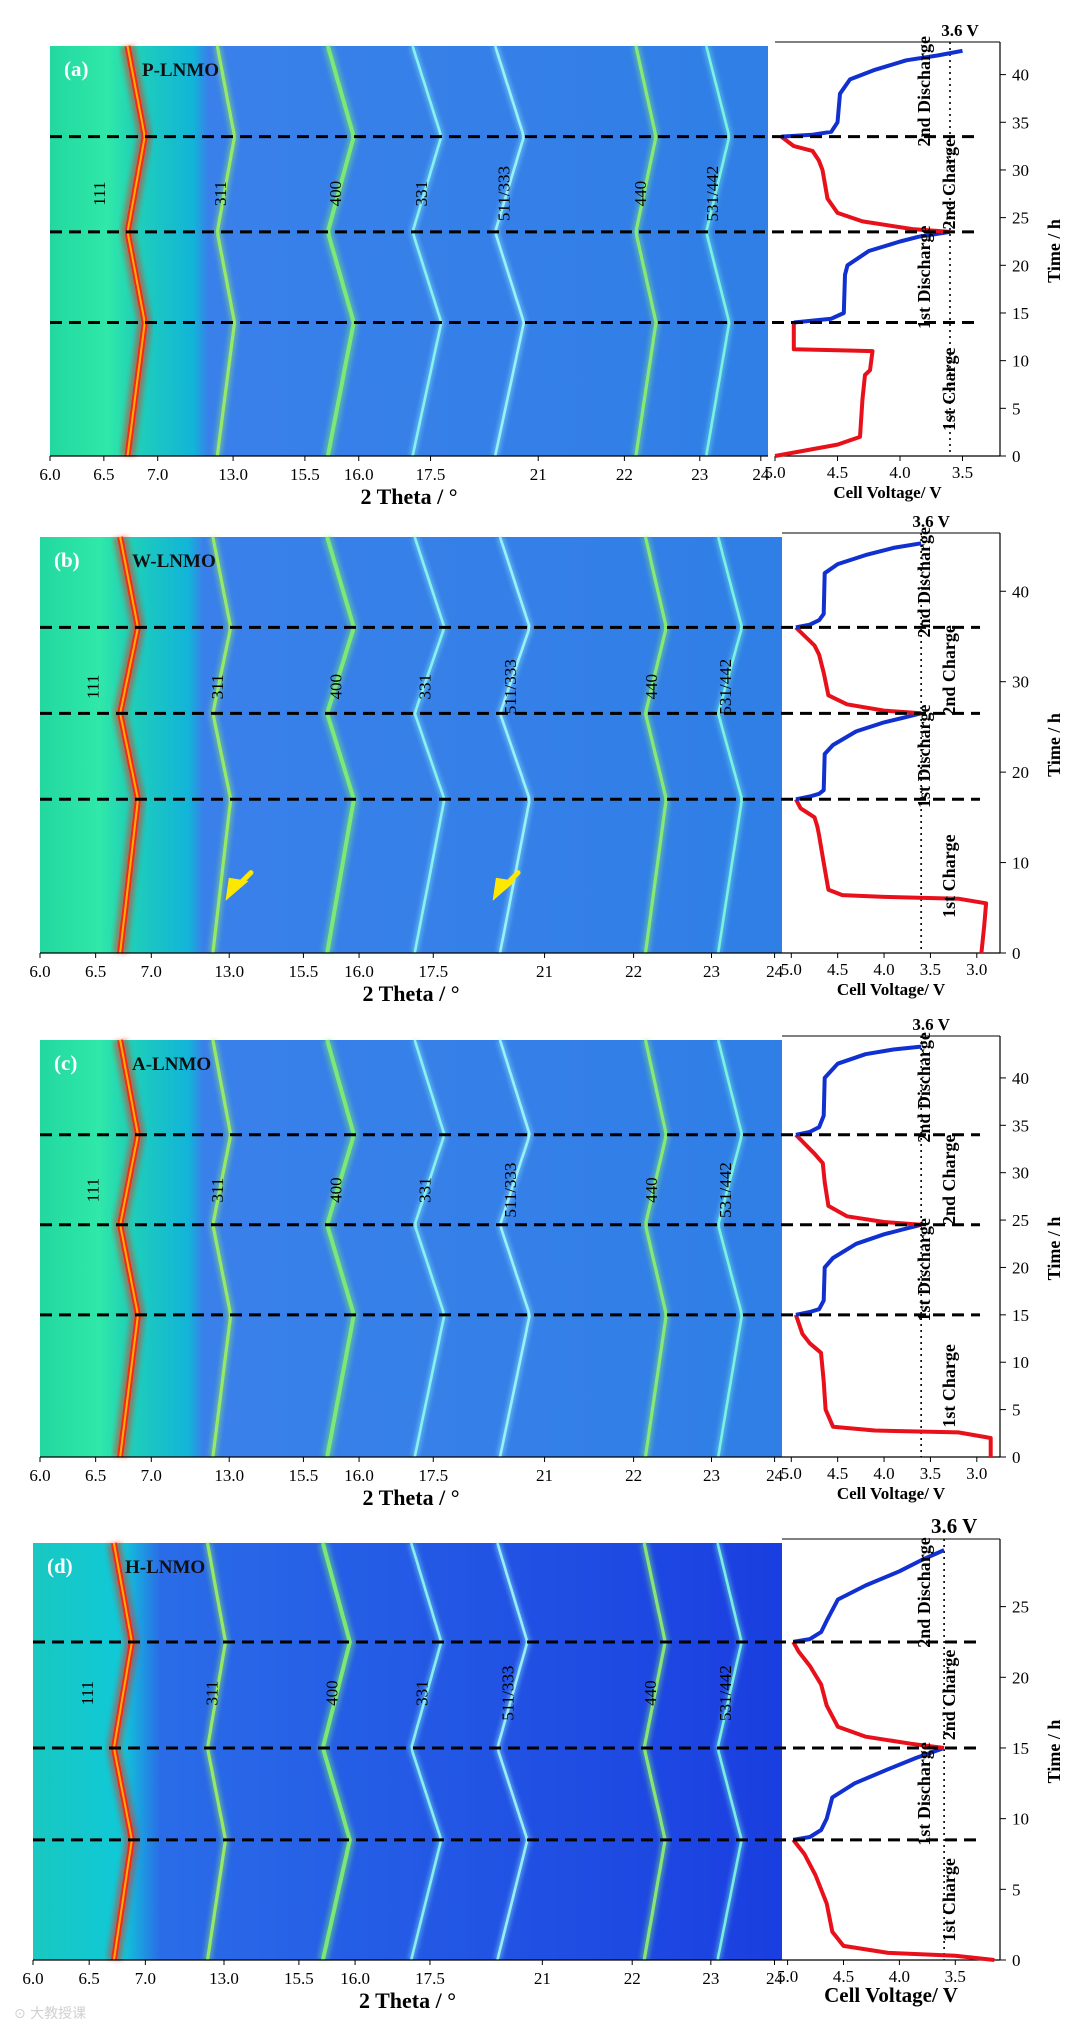  I want to click on time-tick-label: 40, so click(1020, 75).